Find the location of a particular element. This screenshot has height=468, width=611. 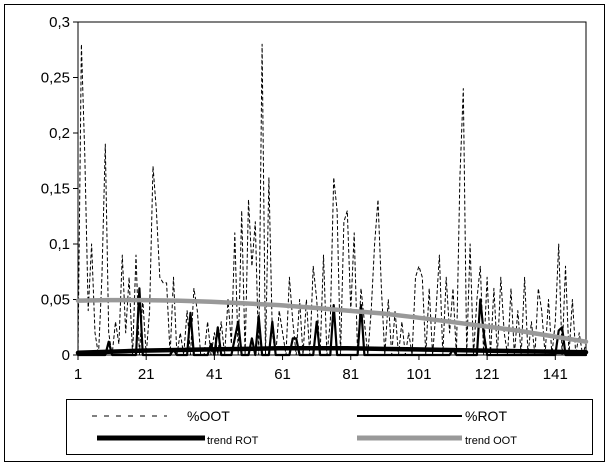

y-tick-label: 0,3 is located at coordinates (59, 22).